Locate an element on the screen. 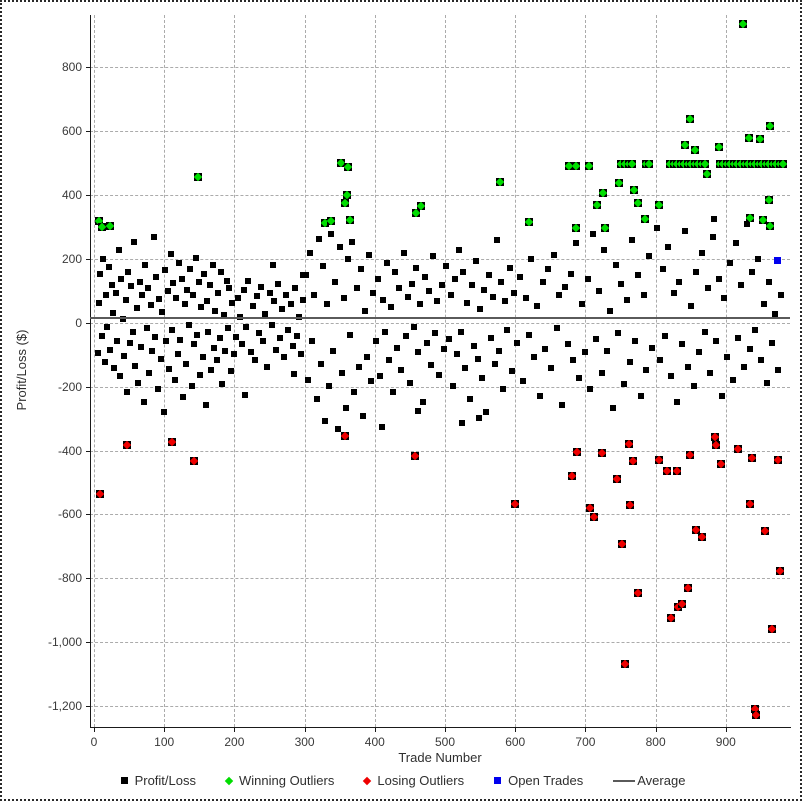  y-tick-label: -800 is located at coordinates (69, 578).